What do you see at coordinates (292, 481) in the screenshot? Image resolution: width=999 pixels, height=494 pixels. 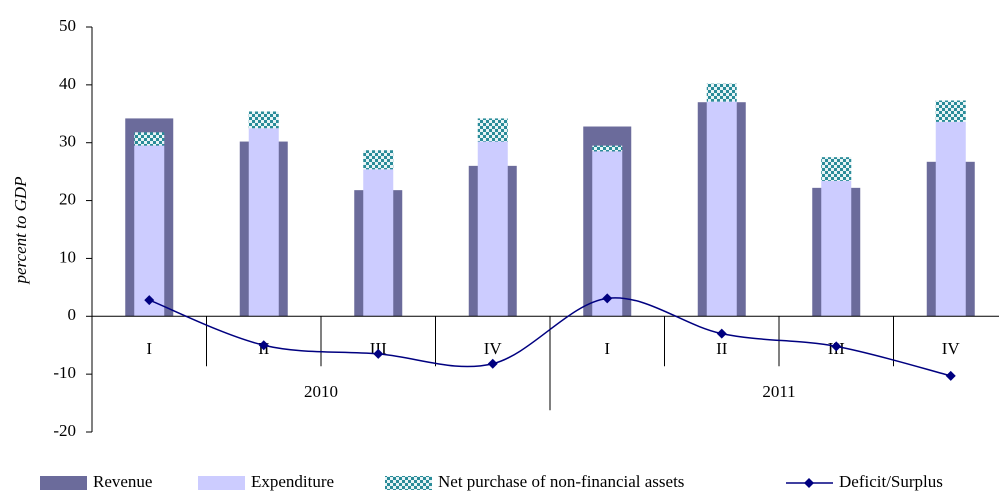 I see `legend-label: Expenditure` at bounding box center [292, 481].